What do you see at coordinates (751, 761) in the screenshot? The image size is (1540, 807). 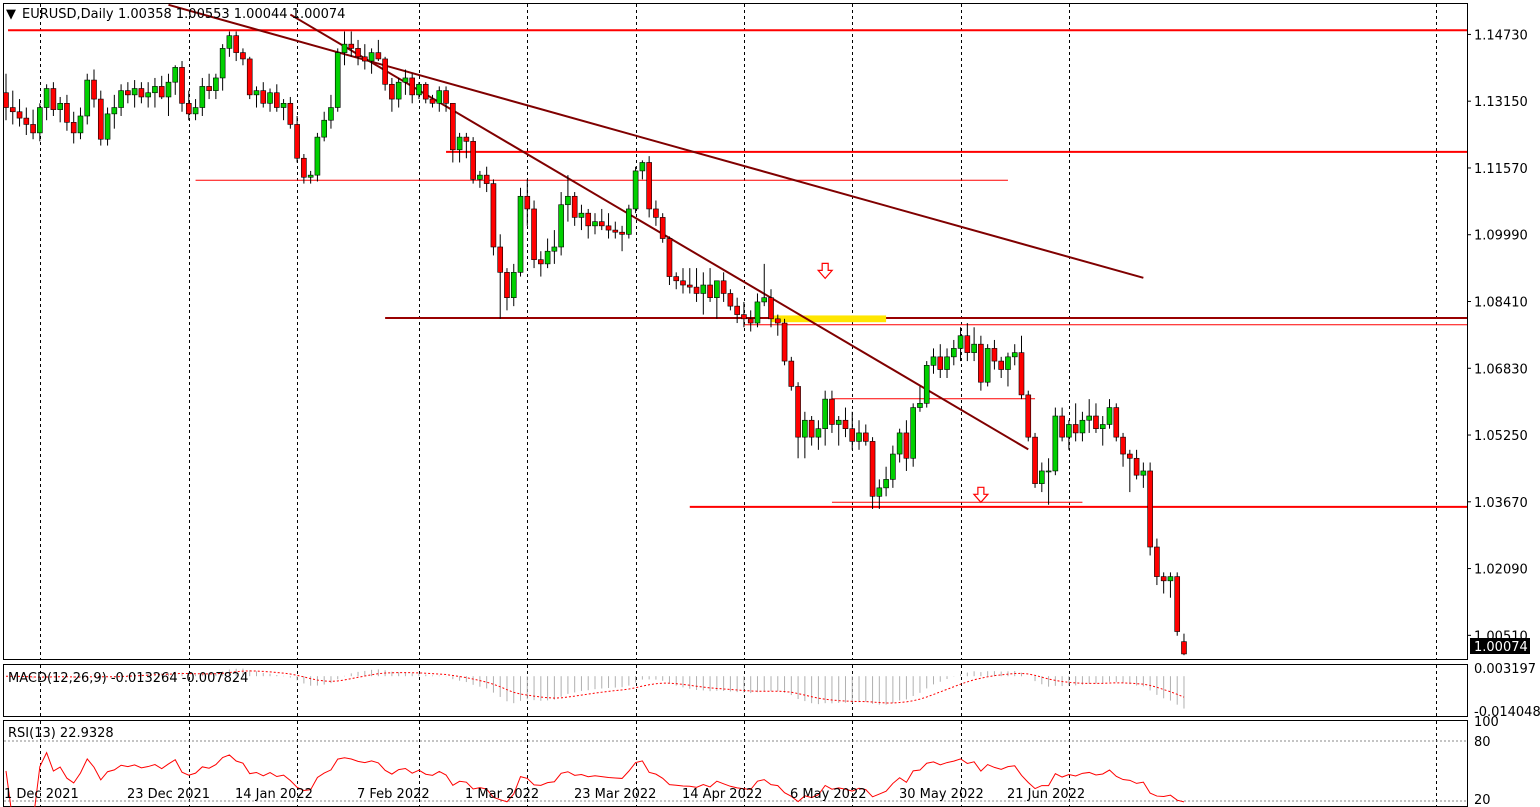 I see `rsi-plot-area: 100 80 20` at bounding box center [751, 761].